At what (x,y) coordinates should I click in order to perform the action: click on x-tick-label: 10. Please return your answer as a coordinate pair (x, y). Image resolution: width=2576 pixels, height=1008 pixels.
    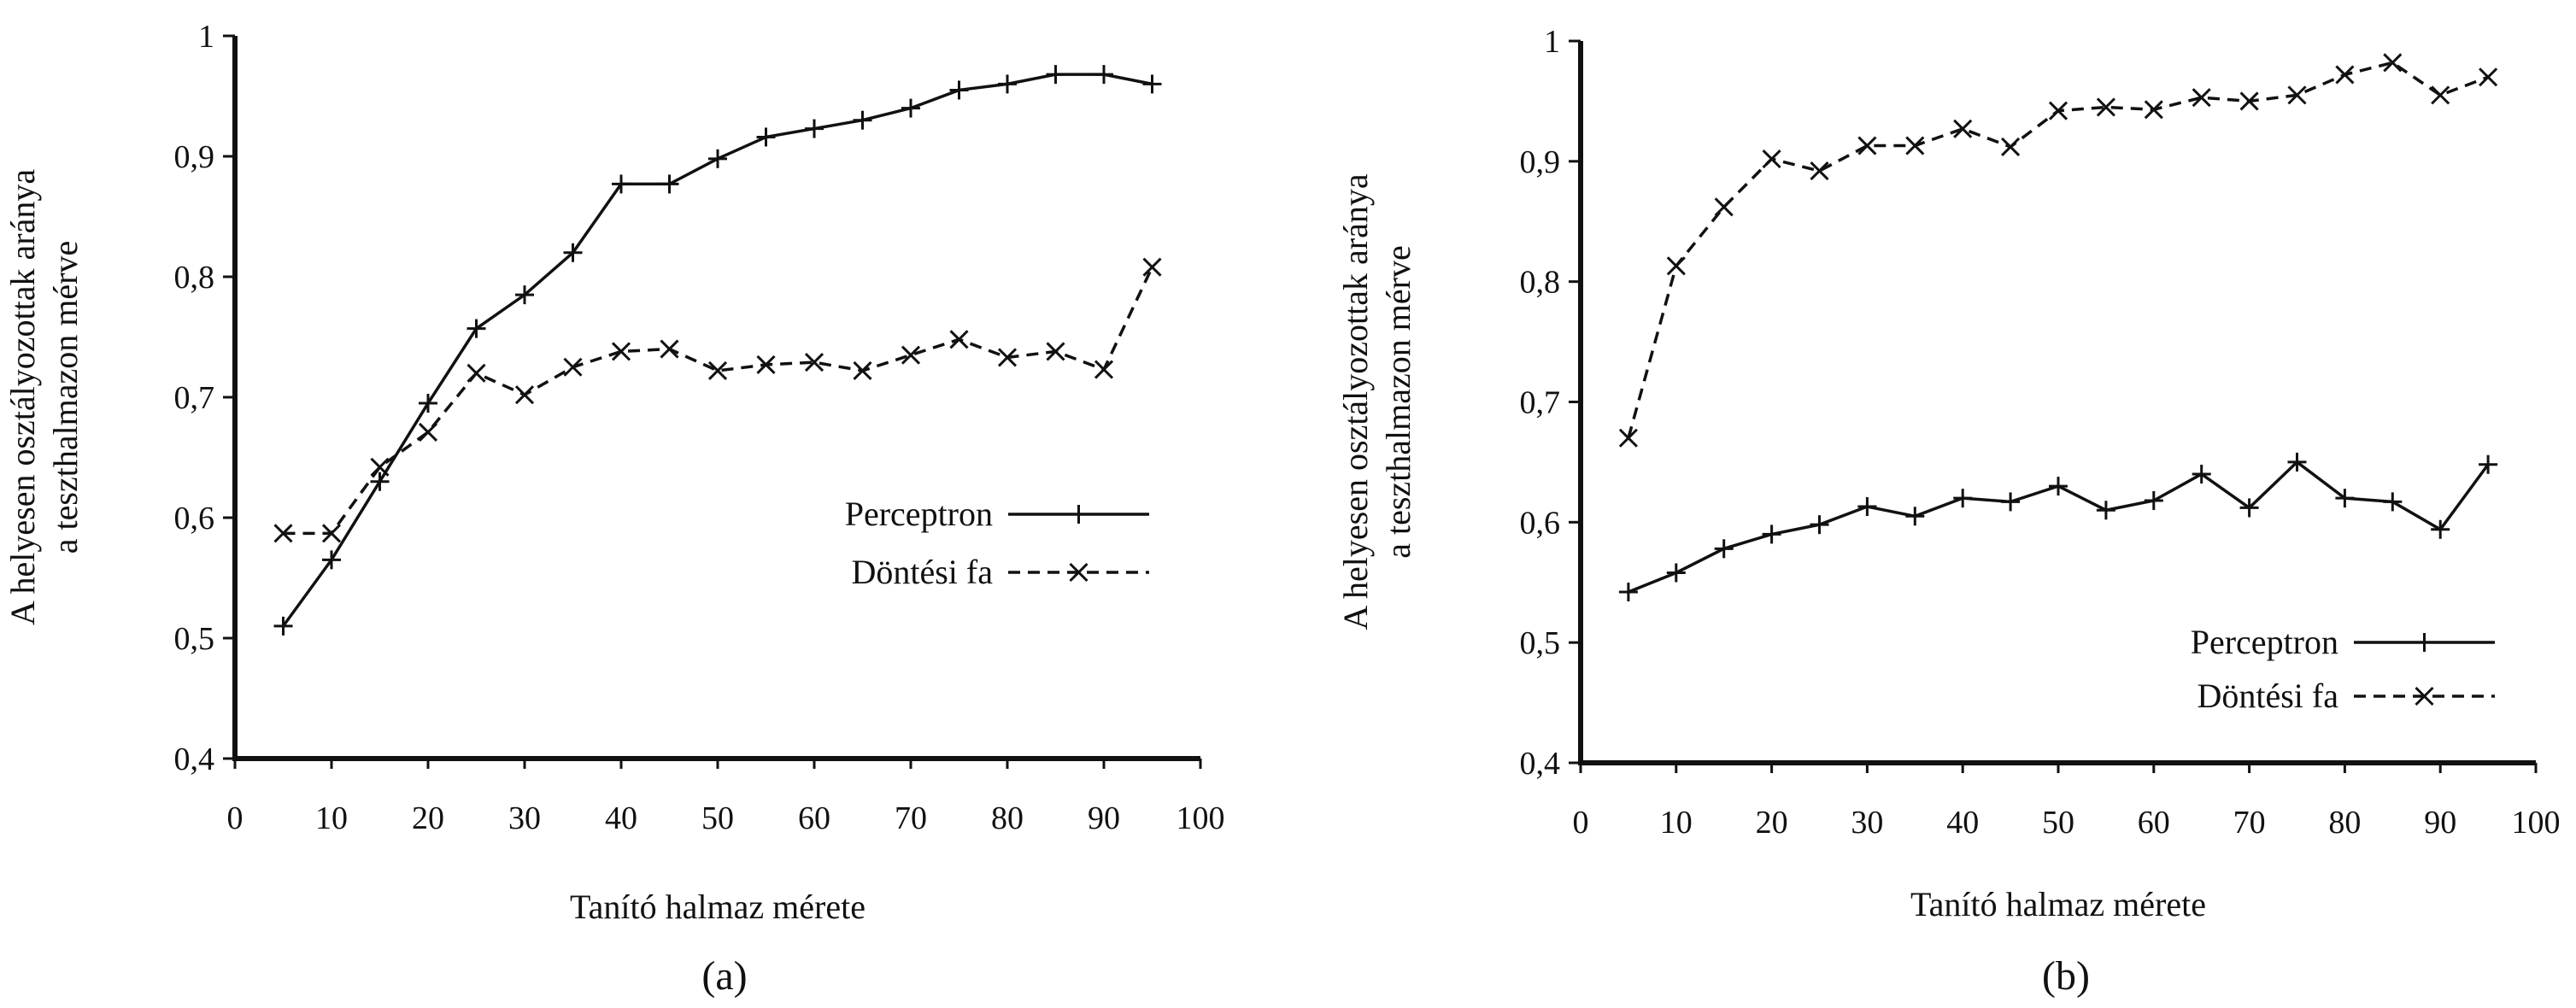
    Looking at the image, I should click on (1676, 823).